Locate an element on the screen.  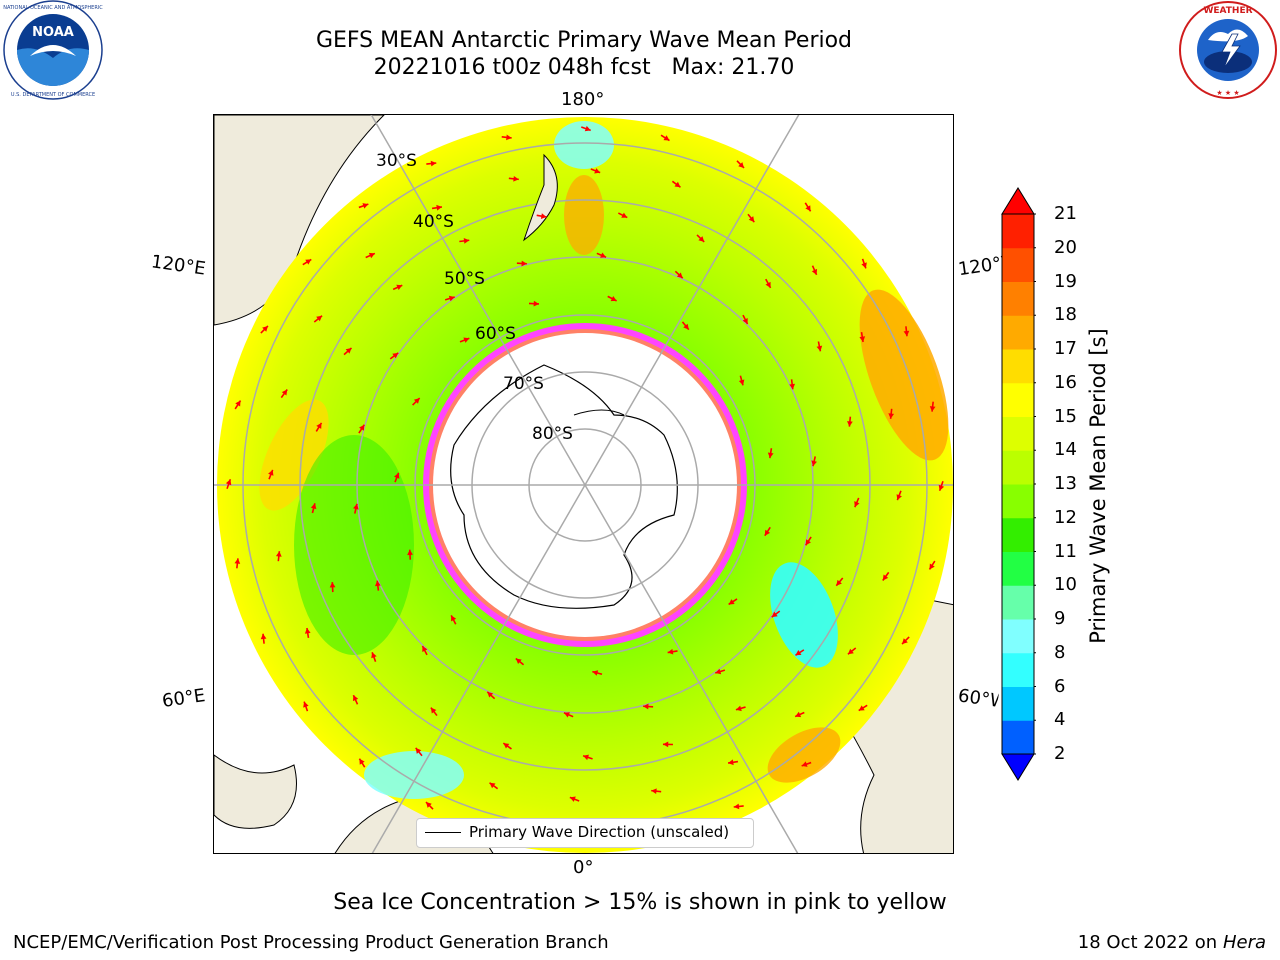
land-new-zealand is located at coordinates (540, 197).